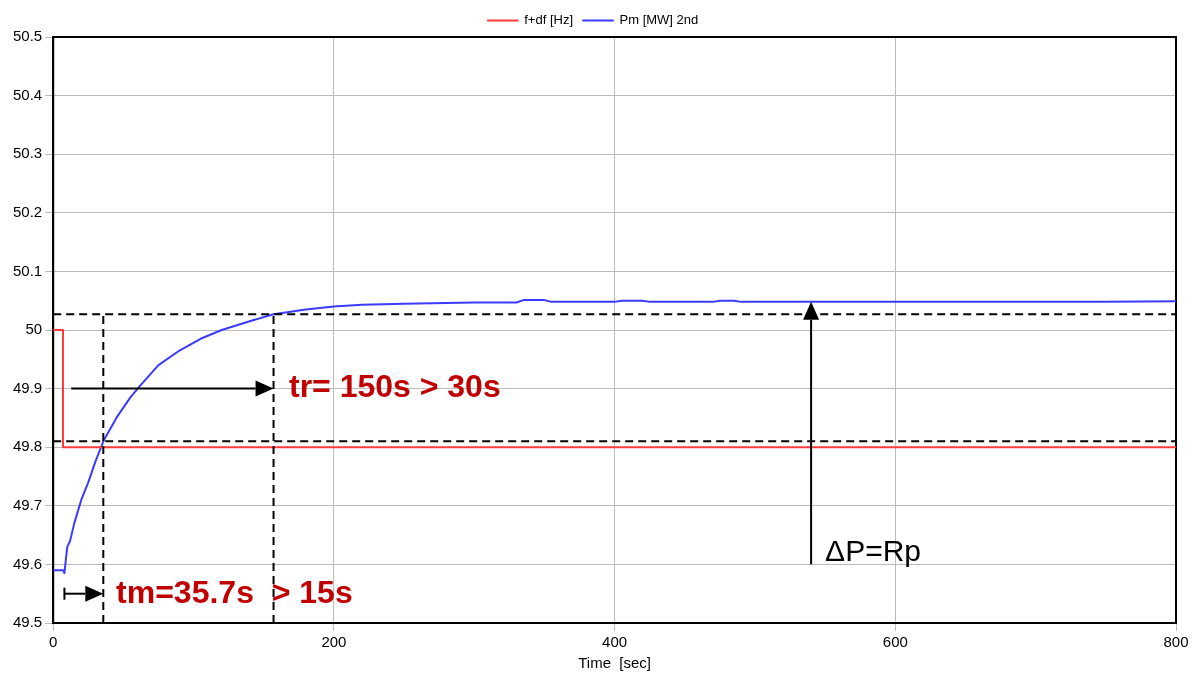  Describe the element at coordinates (27, 446) in the screenshot. I see `y-tick-label: 49.8` at that location.